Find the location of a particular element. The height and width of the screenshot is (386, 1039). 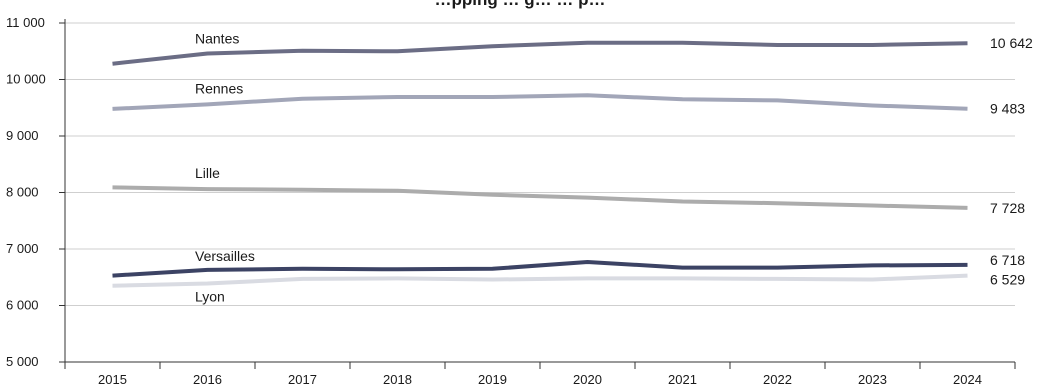

series-line-versailles is located at coordinates (540, 269).